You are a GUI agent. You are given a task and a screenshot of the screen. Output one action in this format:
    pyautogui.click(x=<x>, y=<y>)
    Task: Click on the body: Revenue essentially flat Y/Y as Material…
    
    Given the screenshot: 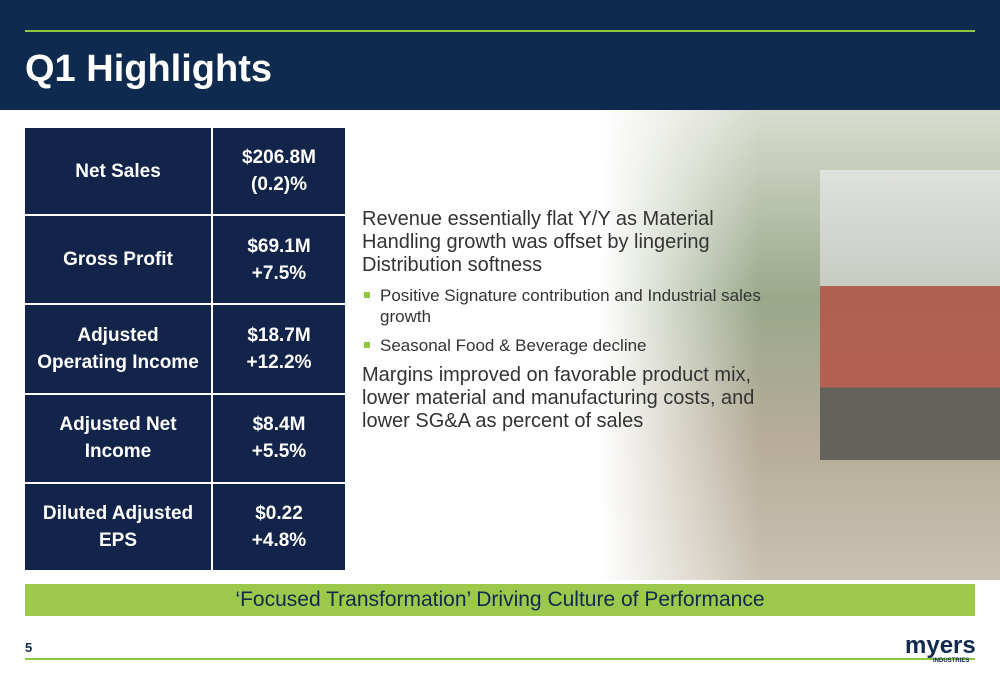 What is the action you would take?
    pyautogui.click(x=562, y=324)
    